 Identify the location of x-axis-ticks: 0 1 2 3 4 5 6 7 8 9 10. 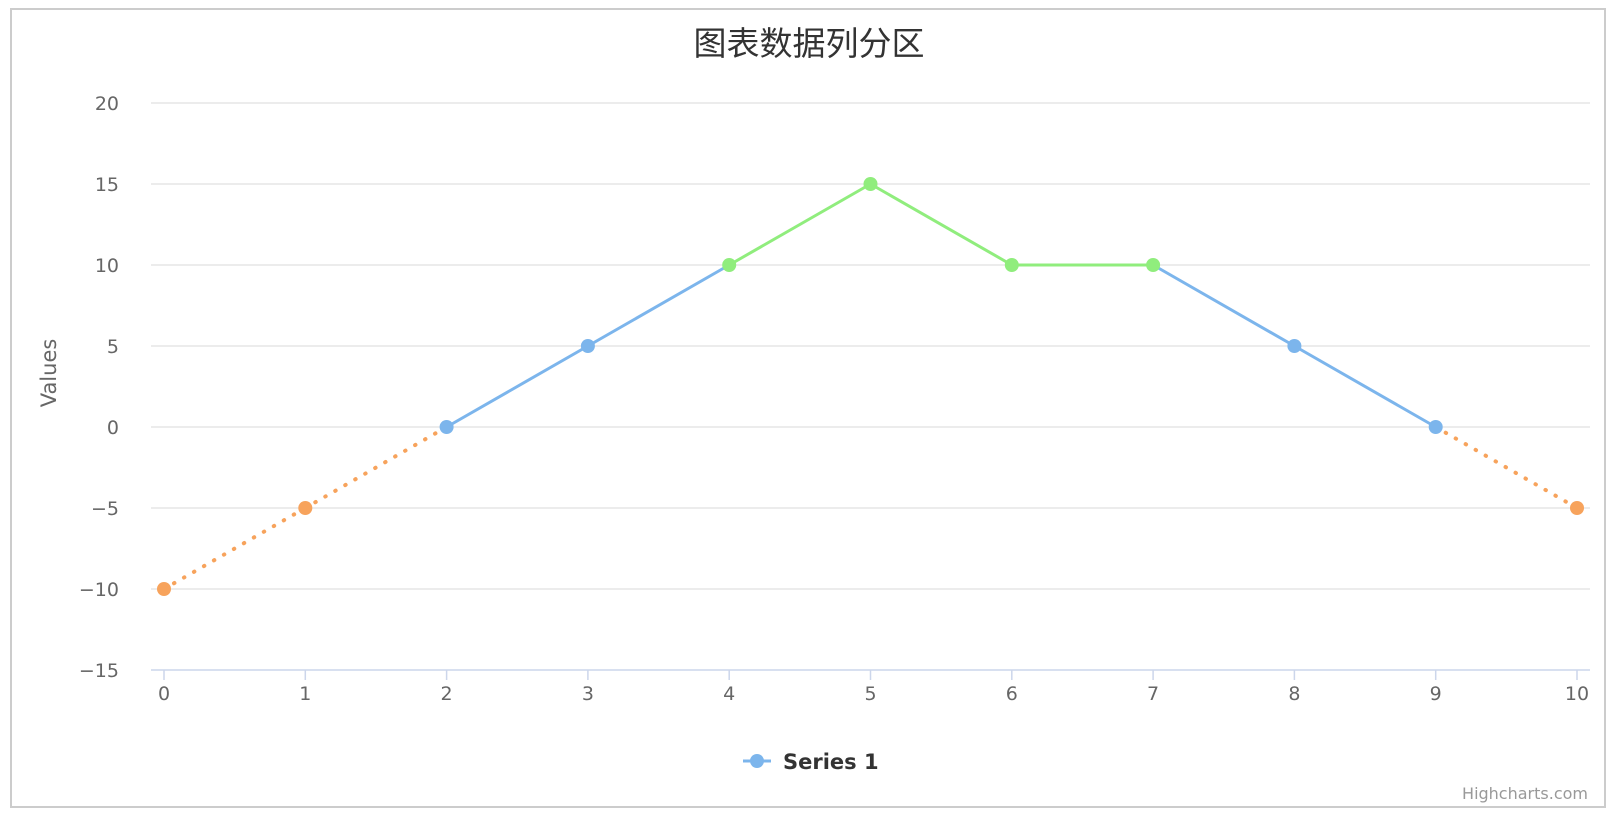
(873, 694).